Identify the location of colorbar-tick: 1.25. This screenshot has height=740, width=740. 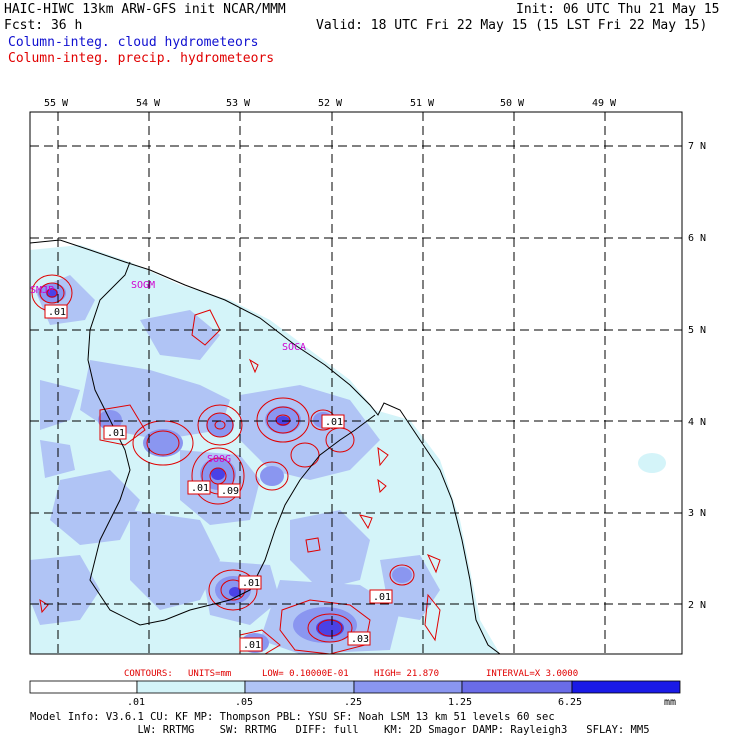
(460, 702).